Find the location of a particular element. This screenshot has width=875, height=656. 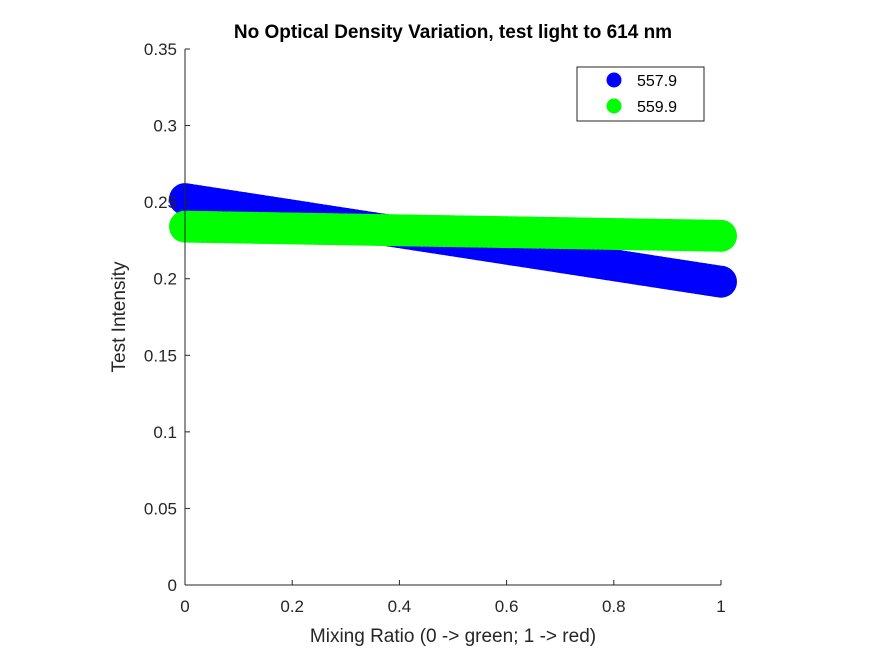

x-tick-label: 0 is located at coordinates (184, 606).